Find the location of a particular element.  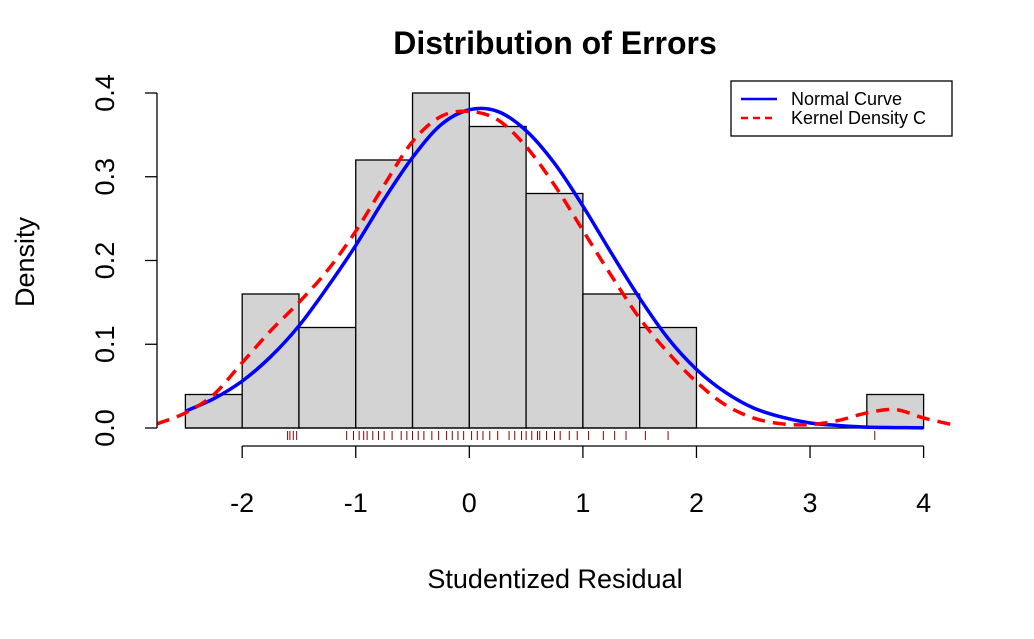

x-tick-label: 4 is located at coordinates (923, 503).